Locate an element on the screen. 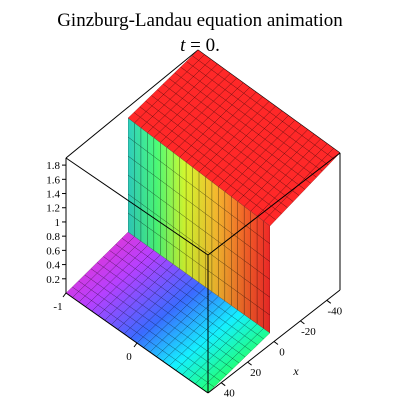 Image resolution: width=400 pixels, height=400 pixels. chart-title: Ginzburg-Landau equation animation is located at coordinates (200, 20).